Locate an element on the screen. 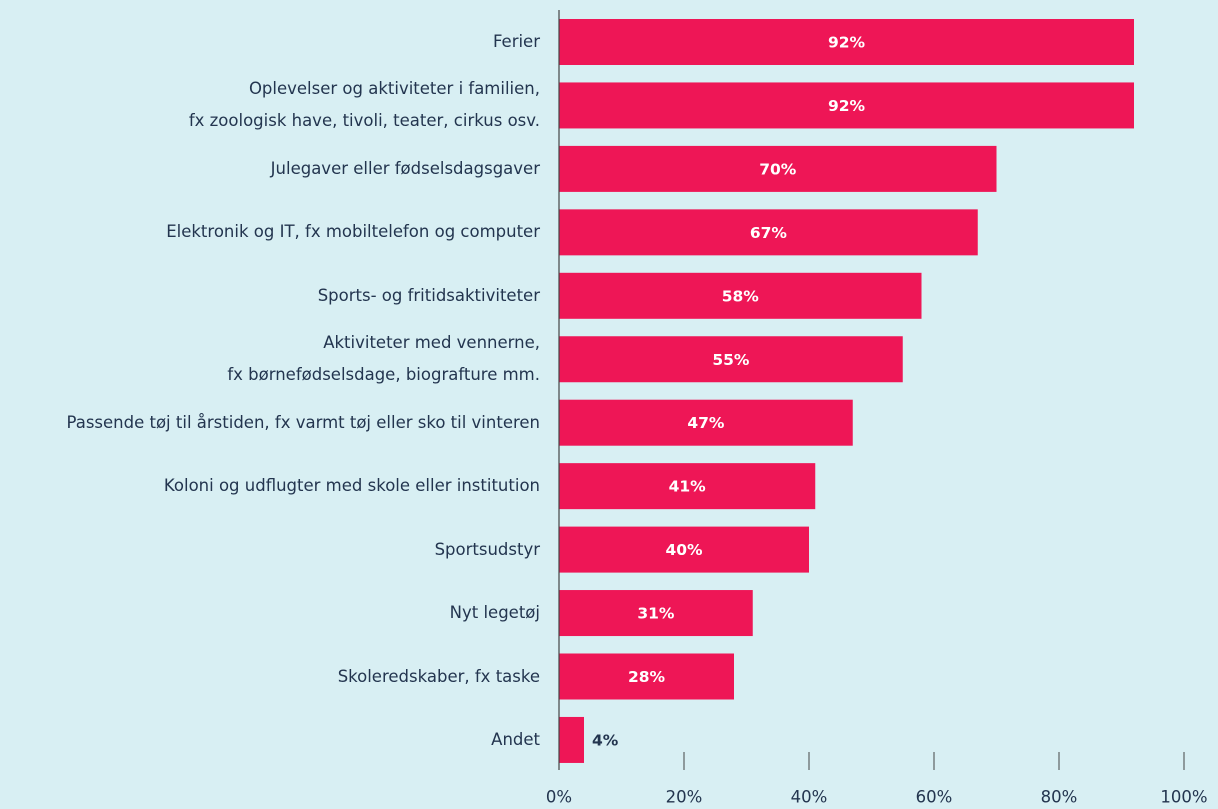  value-label: 31% is located at coordinates (656, 614).